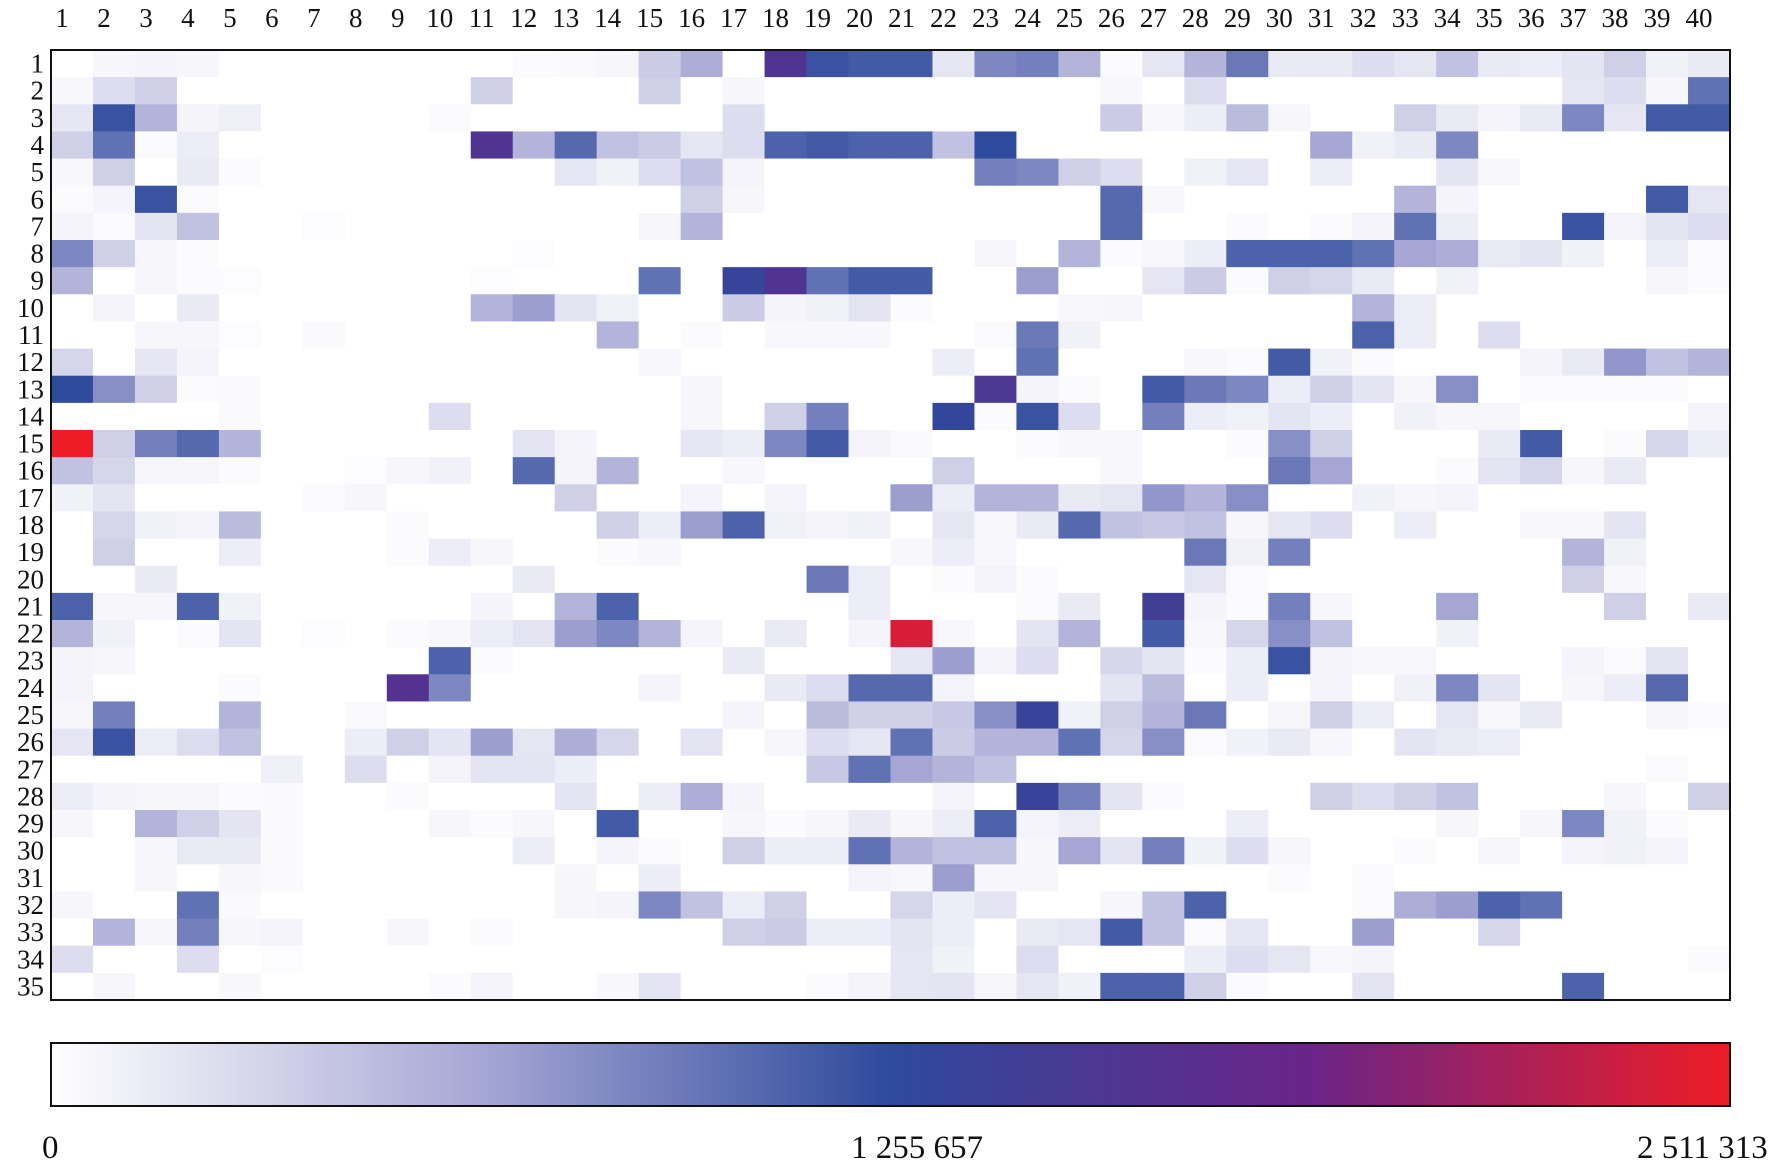 The image size is (1777, 1172). What do you see at coordinates (30, 362) in the screenshot?
I see `row-label: 12` at bounding box center [30, 362].